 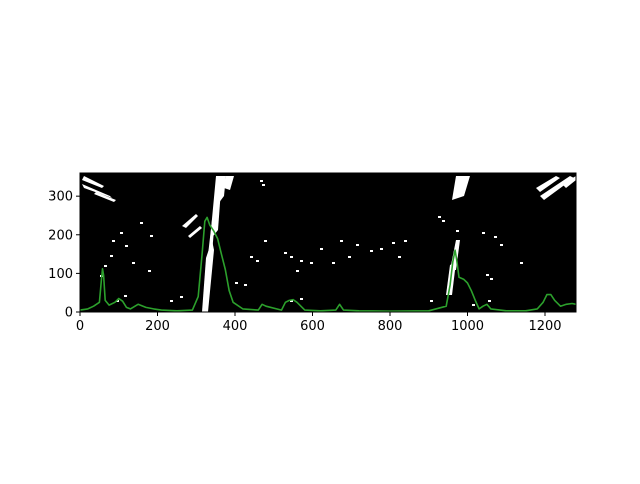 What do you see at coordinates (157, 326) in the screenshot?
I see `x-tick-label: 200` at bounding box center [157, 326].